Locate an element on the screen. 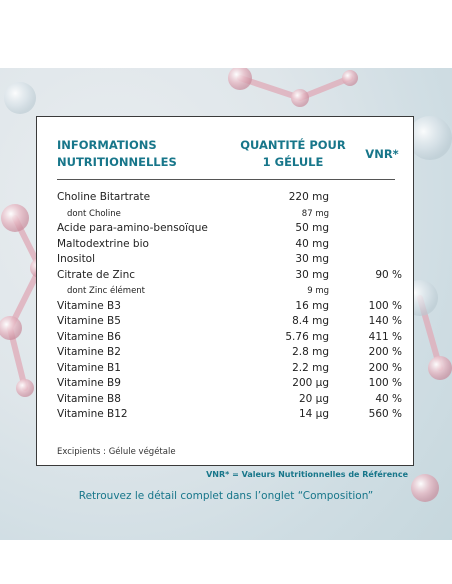 The width and height of the screenshot is (452, 584). nutrient-name: dont Choline is located at coordinates (94, 213).